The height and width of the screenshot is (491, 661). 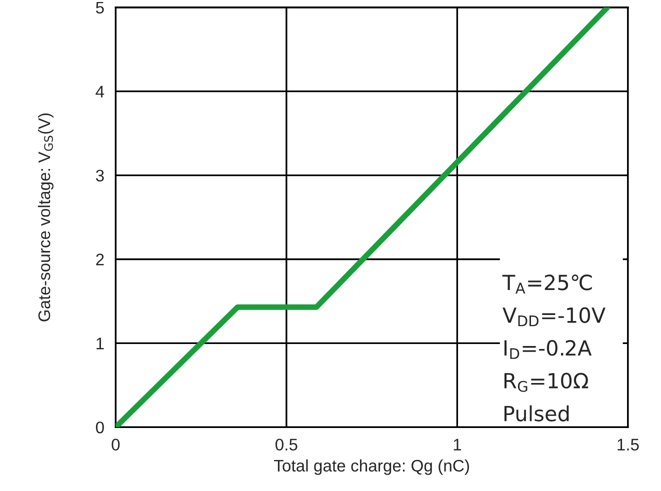 What do you see at coordinates (554, 316) in the screenshot?
I see `annotation: V$_{DD}$=-10V` at bounding box center [554, 316].